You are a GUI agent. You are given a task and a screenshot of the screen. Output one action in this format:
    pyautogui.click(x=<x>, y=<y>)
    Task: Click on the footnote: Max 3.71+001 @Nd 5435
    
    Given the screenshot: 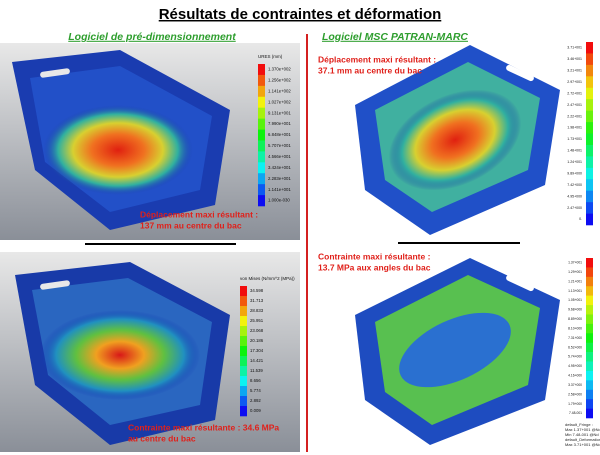 What is the action you would take?
    pyautogui.click(x=582, y=444)
    